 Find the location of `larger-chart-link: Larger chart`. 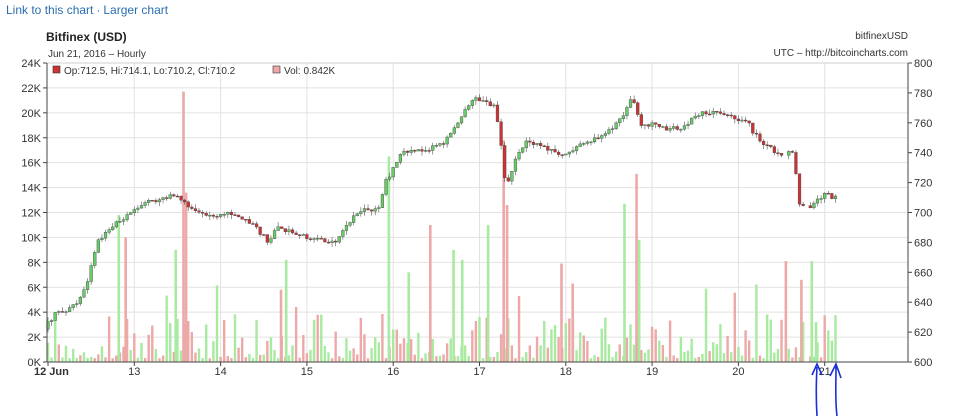

larger-chart-link: Larger chart is located at coordinates (136, 10).